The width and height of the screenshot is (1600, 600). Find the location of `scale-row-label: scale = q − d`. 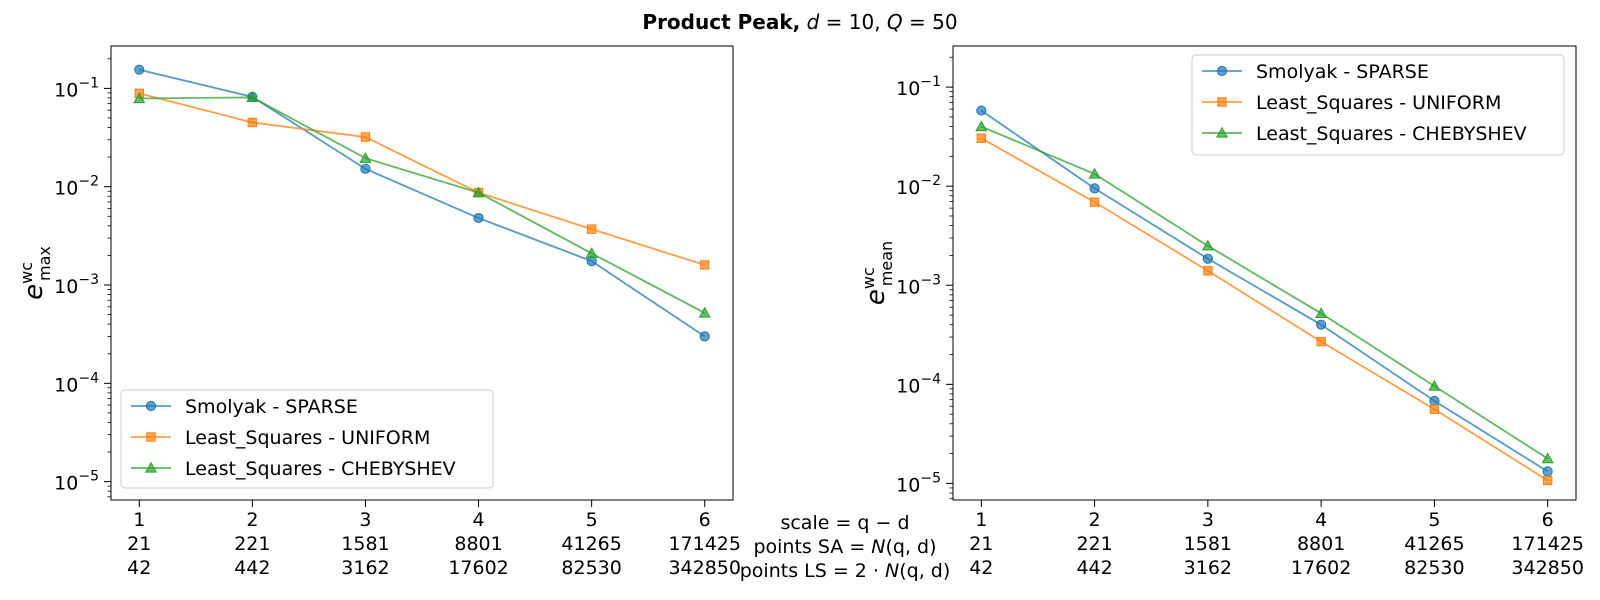

scale-row-label: scale = q − d is located at coordinates (844, 523).